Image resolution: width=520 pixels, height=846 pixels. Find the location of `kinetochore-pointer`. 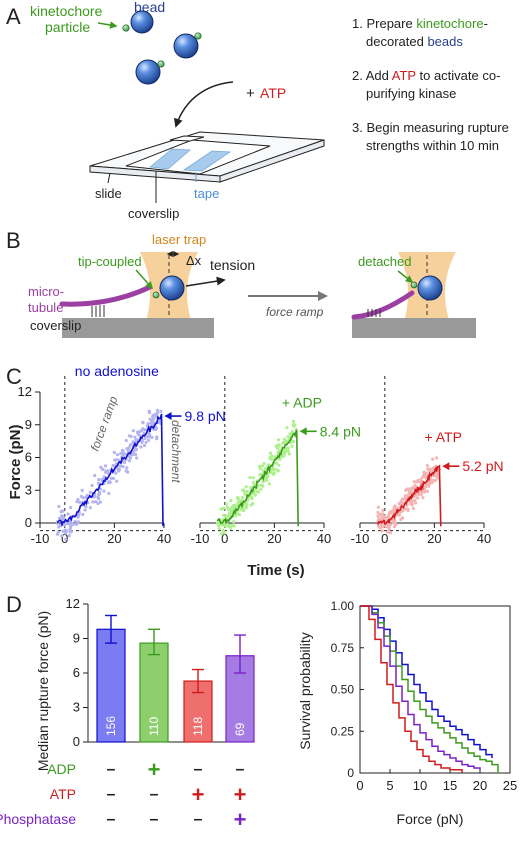

kinetochore-pointer is located at coordinates (107, 25).